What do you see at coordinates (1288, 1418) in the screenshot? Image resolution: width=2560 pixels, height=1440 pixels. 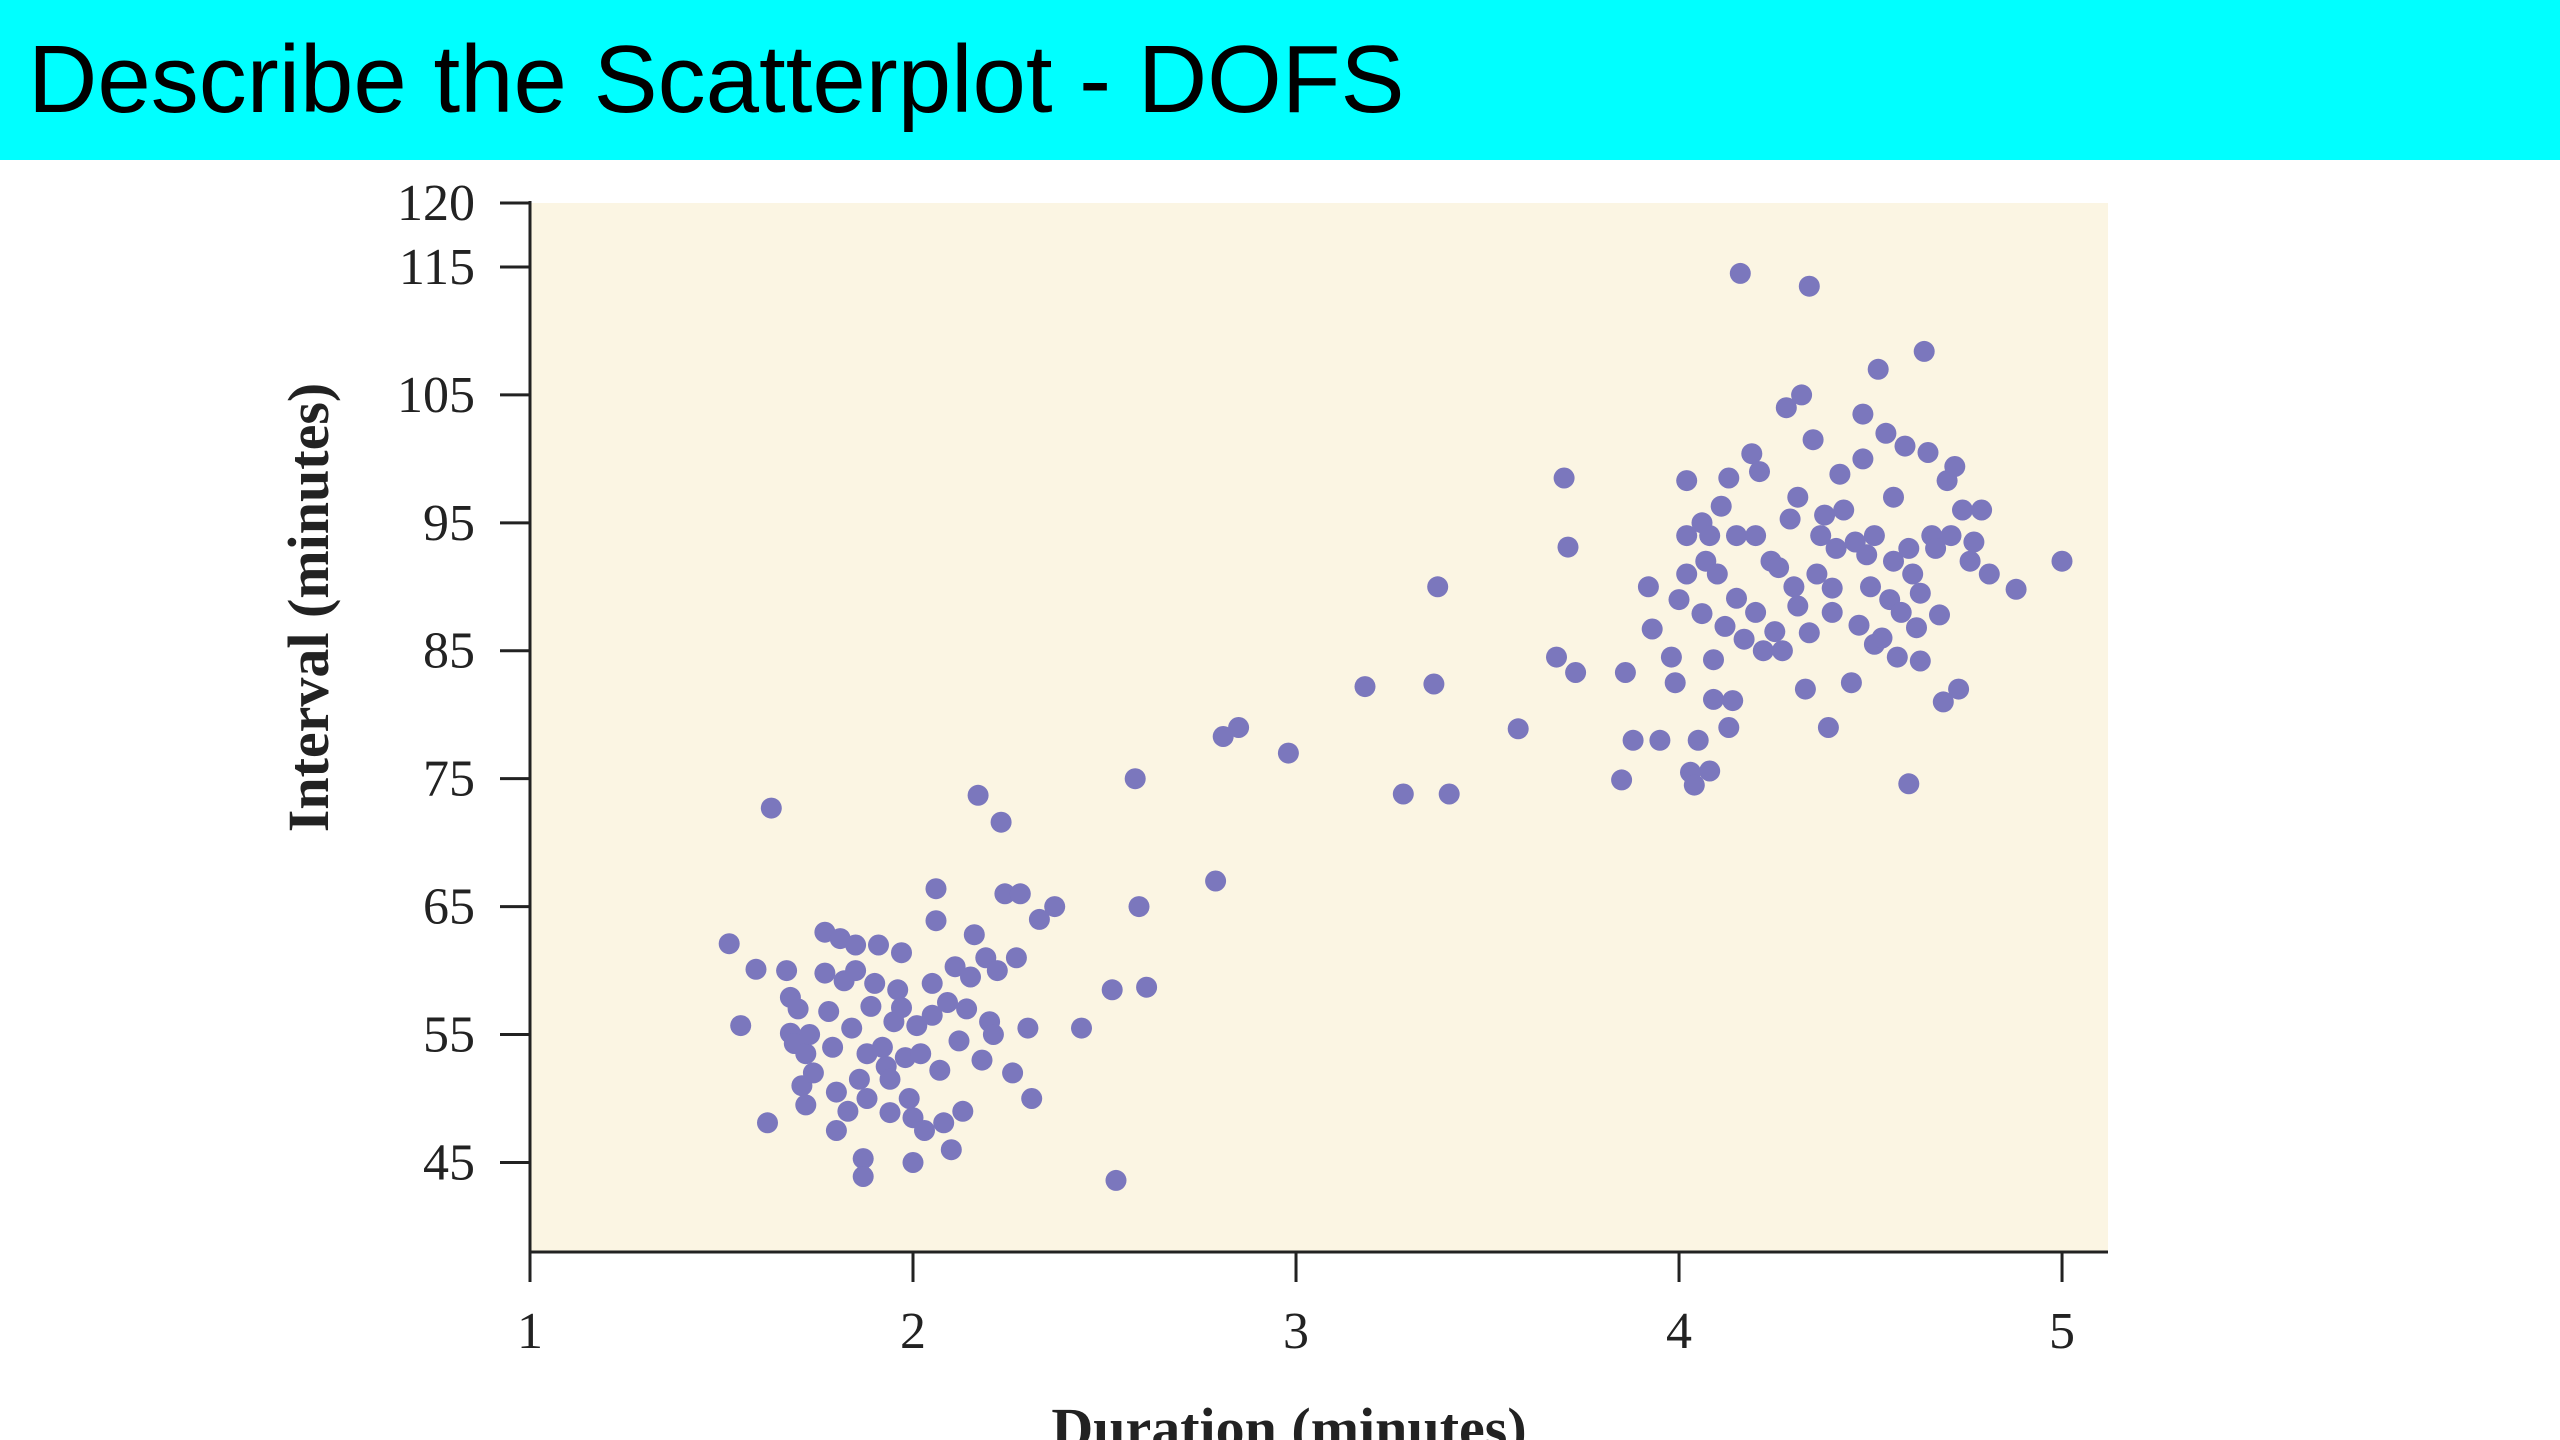 I see `x-axis-title: Duration (minutes)` at bounding box center [1288, 1418].